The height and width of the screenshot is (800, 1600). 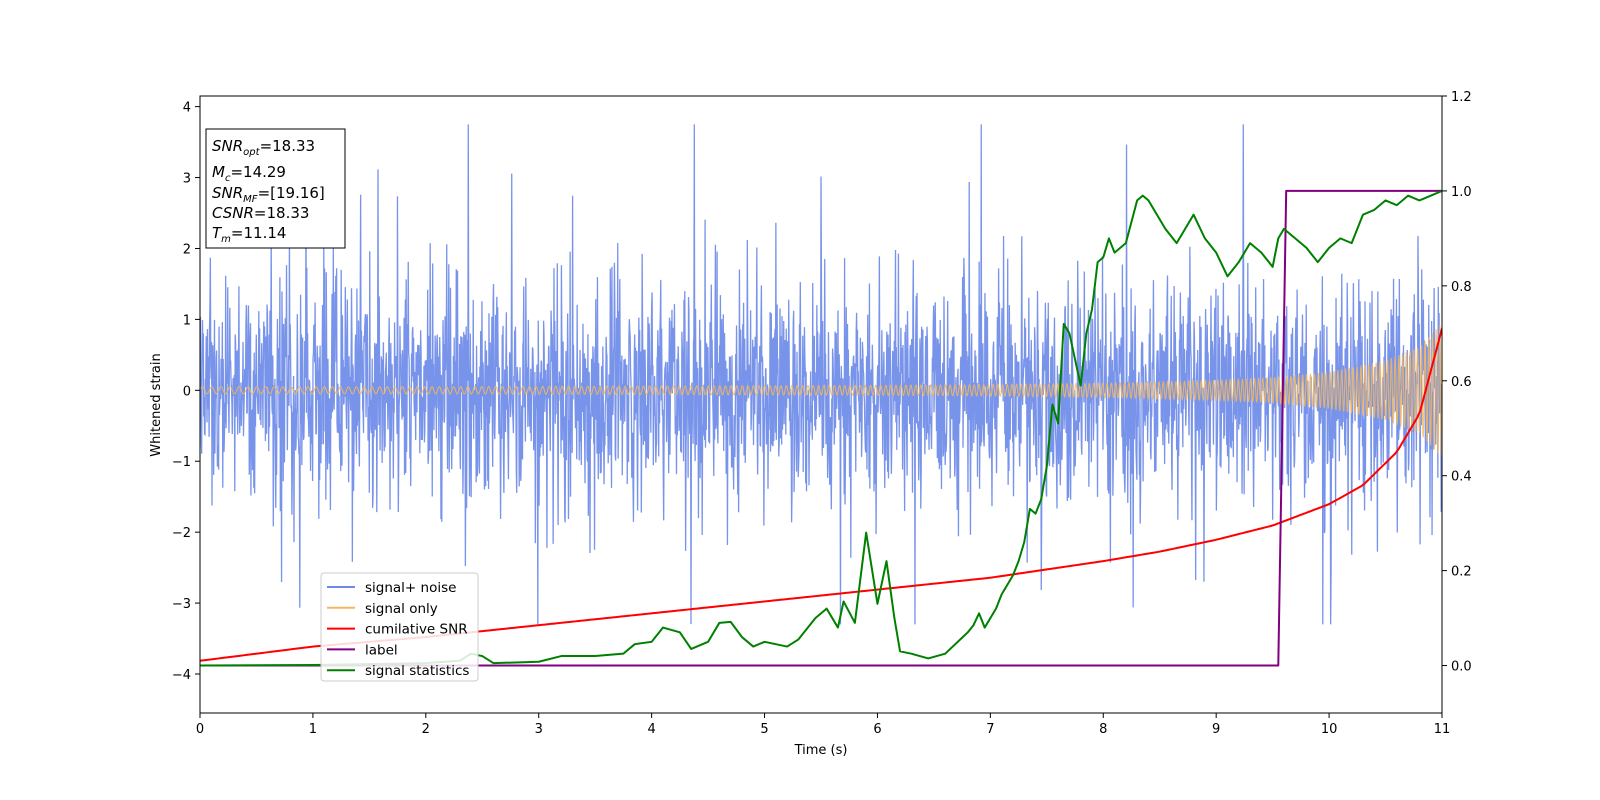 I want to click on x-tick-label: 11, so click(x=1442, y=729).